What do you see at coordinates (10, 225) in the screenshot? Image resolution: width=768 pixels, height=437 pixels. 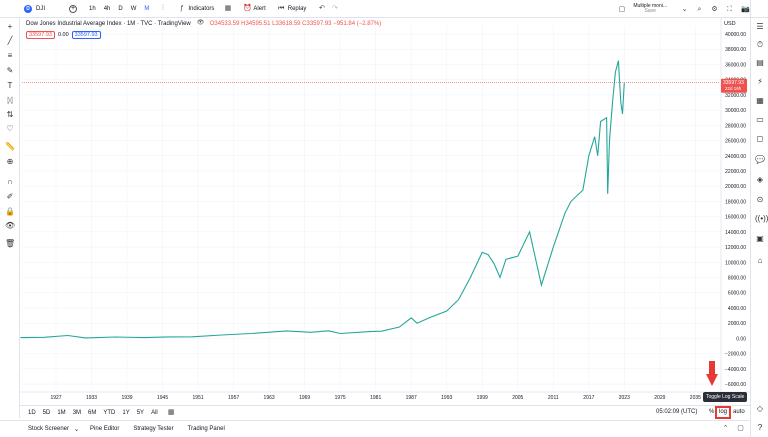 I see `eye-icon: 👁` at bounding box center [10, 225].